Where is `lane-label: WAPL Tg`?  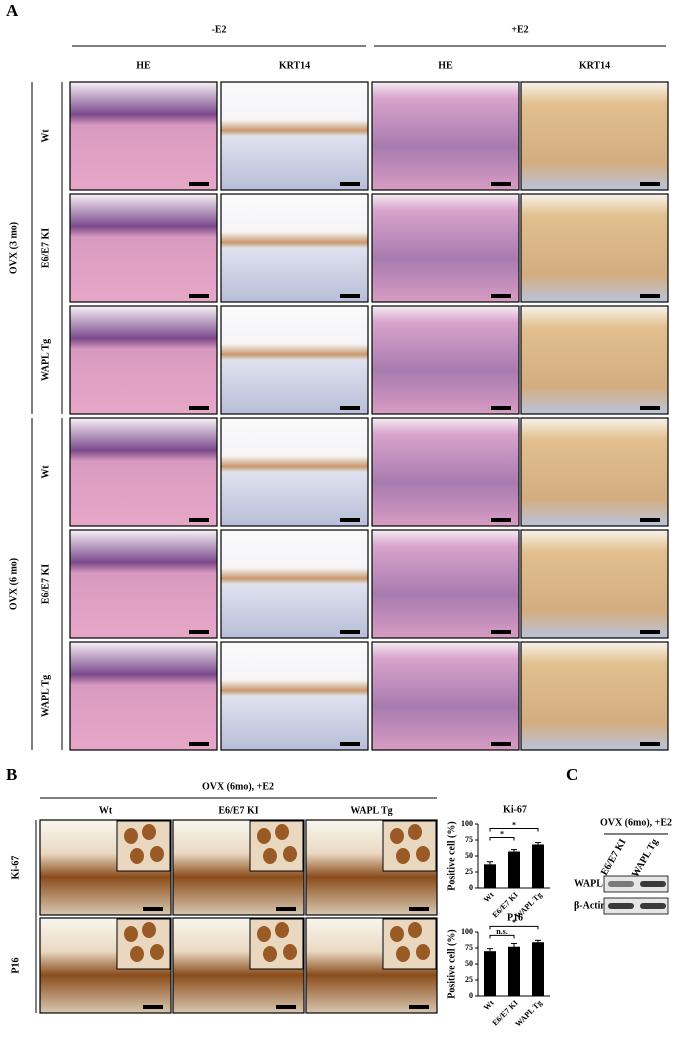 lane-label: WAPL Tg is located at coordinates (645, 858).